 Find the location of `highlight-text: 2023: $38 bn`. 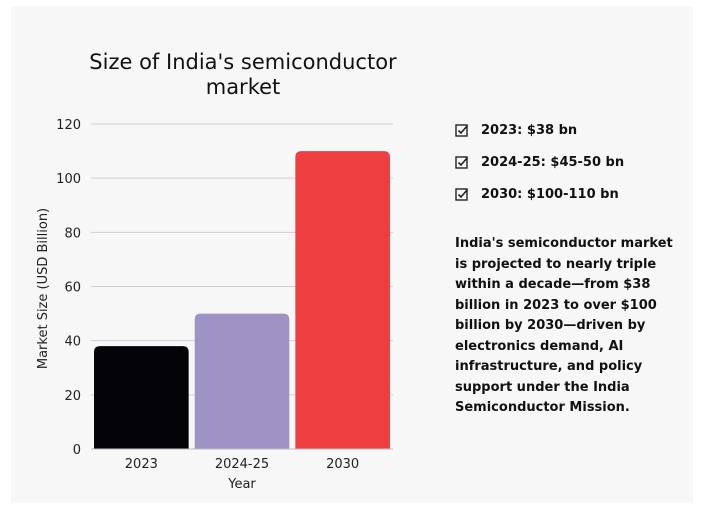

highlight-text: 2023: $38 bn is located at coordinates (529, 130).